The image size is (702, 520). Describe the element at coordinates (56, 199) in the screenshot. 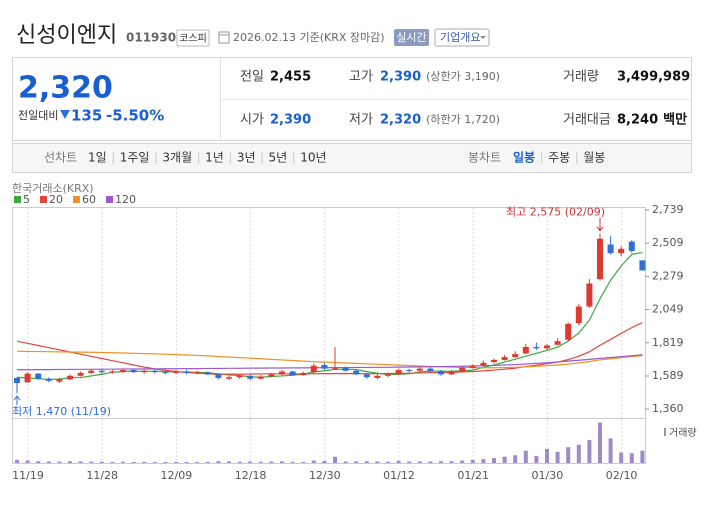

I see `legend-label: 20` at that location.